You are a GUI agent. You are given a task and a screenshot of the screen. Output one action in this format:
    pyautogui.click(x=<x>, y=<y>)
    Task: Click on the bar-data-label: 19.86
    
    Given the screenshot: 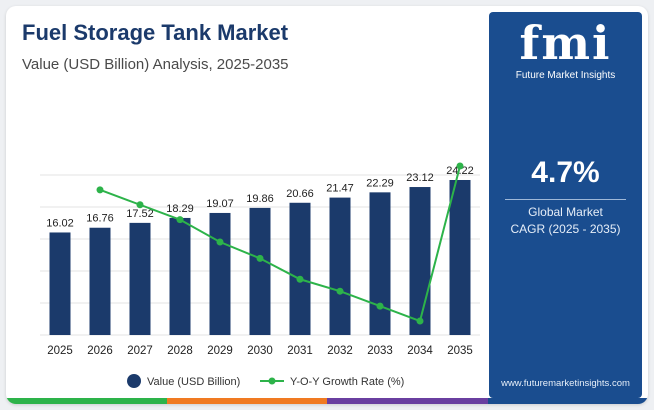 What is the action you would take?
    pyautogui.click(x=260, y=199)
    